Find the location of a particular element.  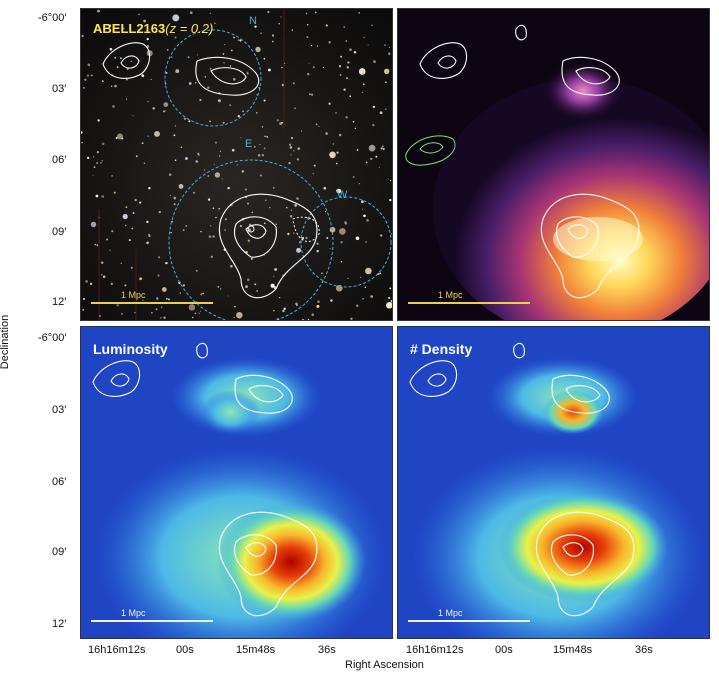

north-region-circle is located at coordinates (213, 78).